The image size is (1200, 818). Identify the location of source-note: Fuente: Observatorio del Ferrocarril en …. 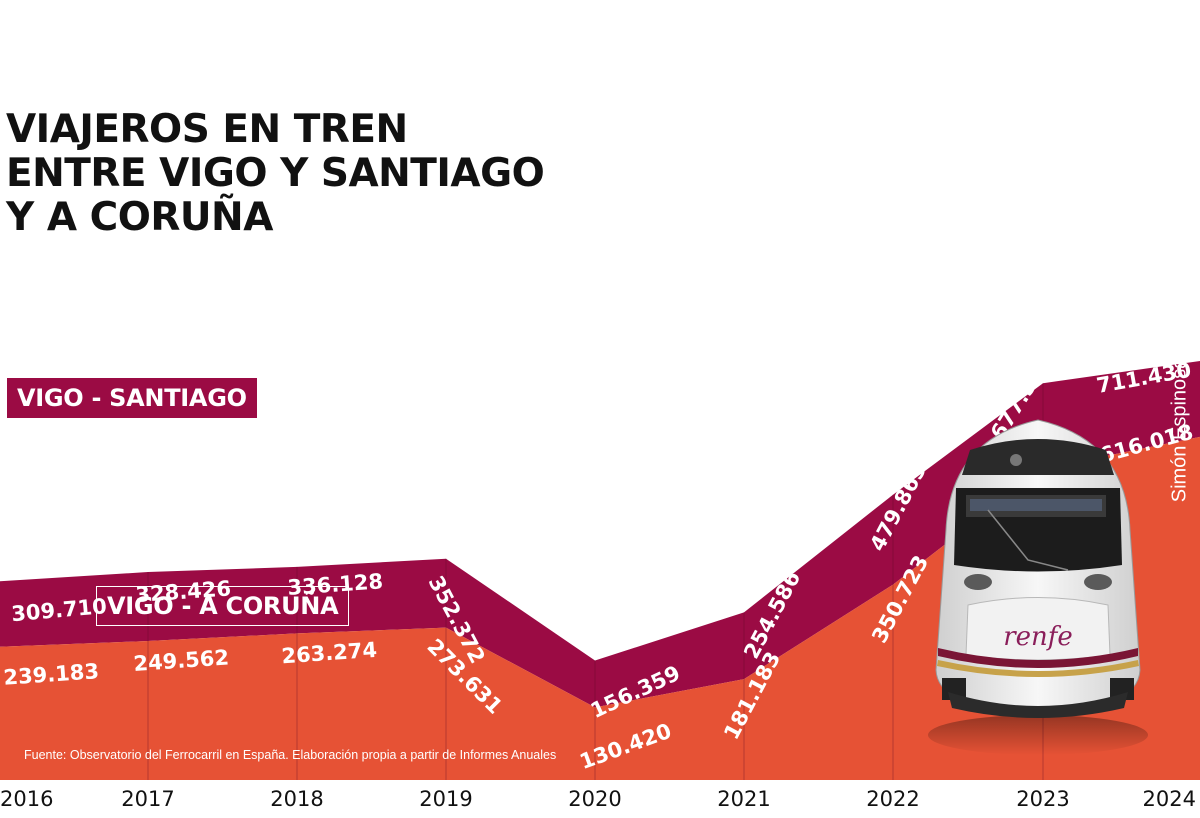
(290, 755).